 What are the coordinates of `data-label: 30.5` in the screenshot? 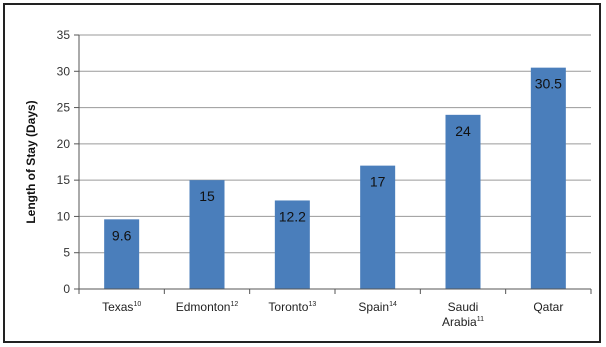 It's located at (548, 84).